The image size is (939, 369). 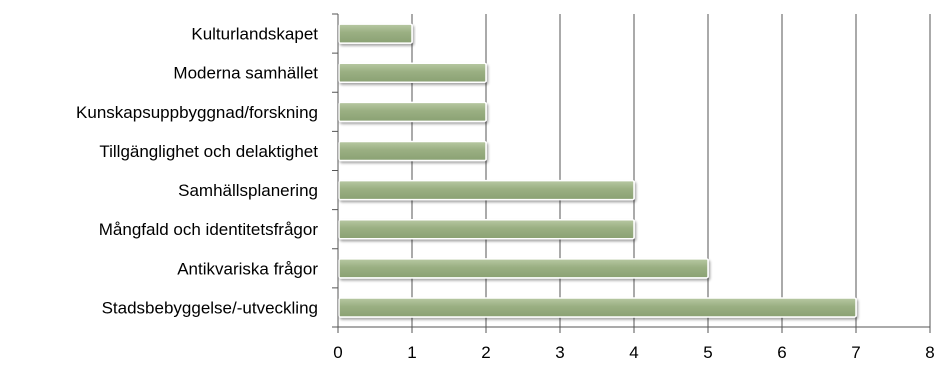 What do you see at coordinates (210, 307) in the screenshot?
I see `category-label: Stadsbebyggelse/-utveckling` at bounding box center [210, 307].